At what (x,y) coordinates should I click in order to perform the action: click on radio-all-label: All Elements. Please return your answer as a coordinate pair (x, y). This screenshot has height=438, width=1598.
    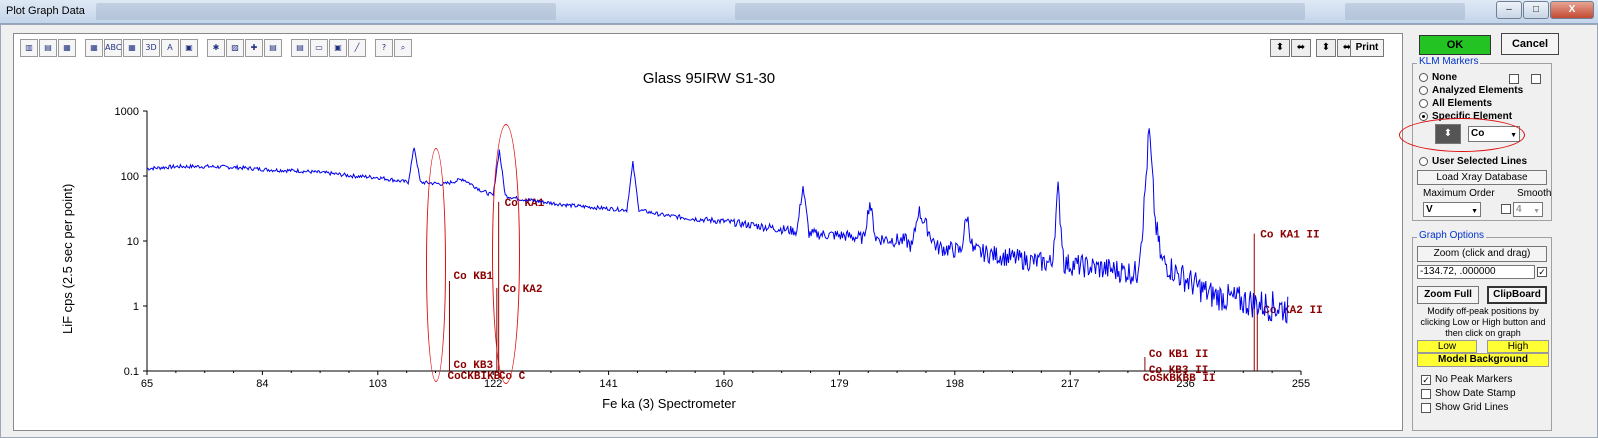
    Looking at the image, I should click on (1462, 103).